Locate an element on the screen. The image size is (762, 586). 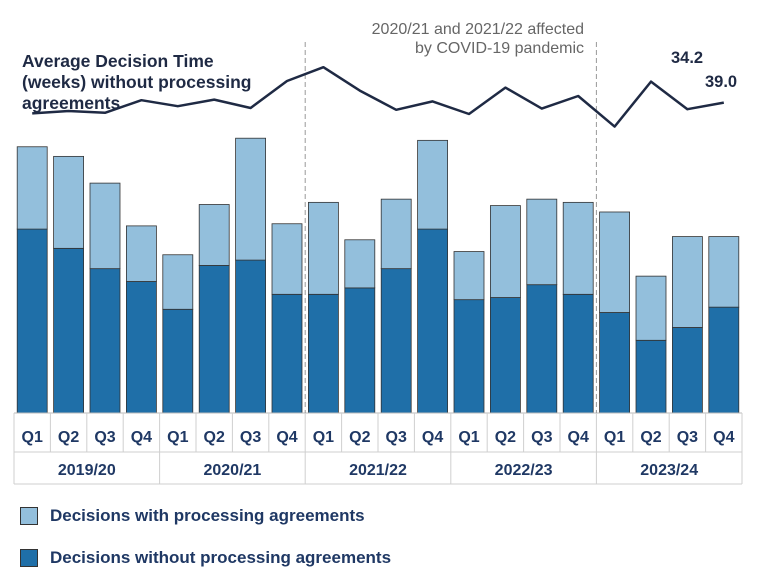
legend-item-without: Decisions without processing agreements is located at coordinates (205, 558).